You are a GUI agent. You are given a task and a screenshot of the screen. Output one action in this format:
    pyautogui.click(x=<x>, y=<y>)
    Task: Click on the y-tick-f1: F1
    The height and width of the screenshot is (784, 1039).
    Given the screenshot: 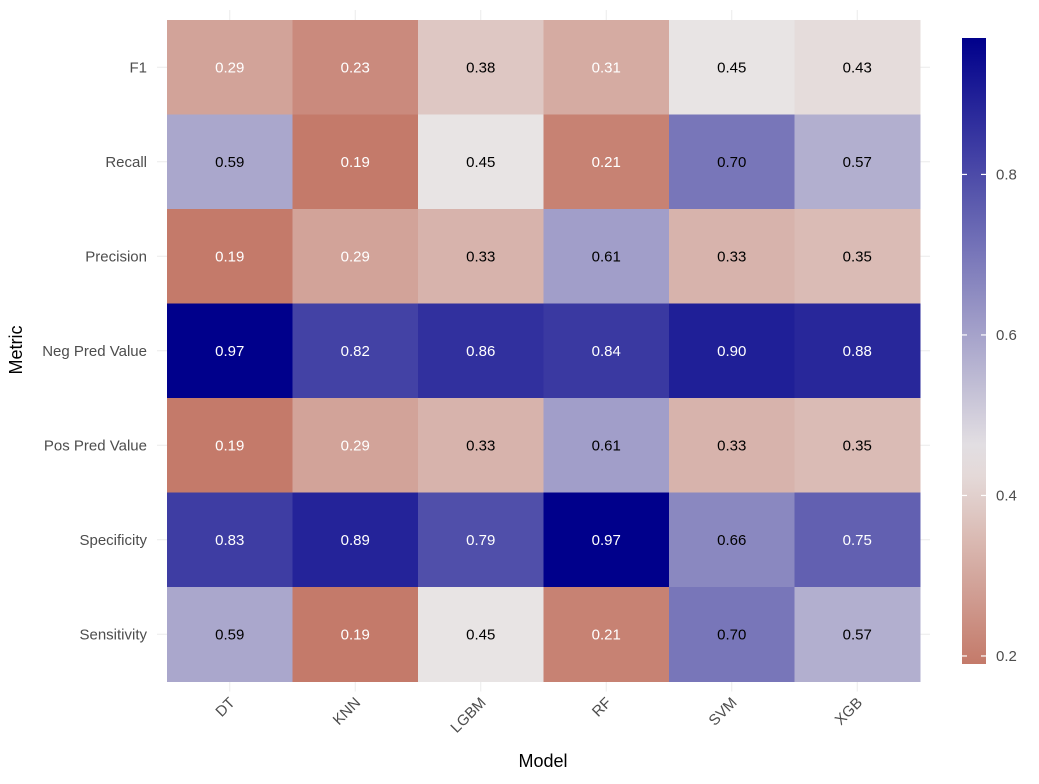 What is the action you would take?
    pyautogui.click(x=138, y=67)
    